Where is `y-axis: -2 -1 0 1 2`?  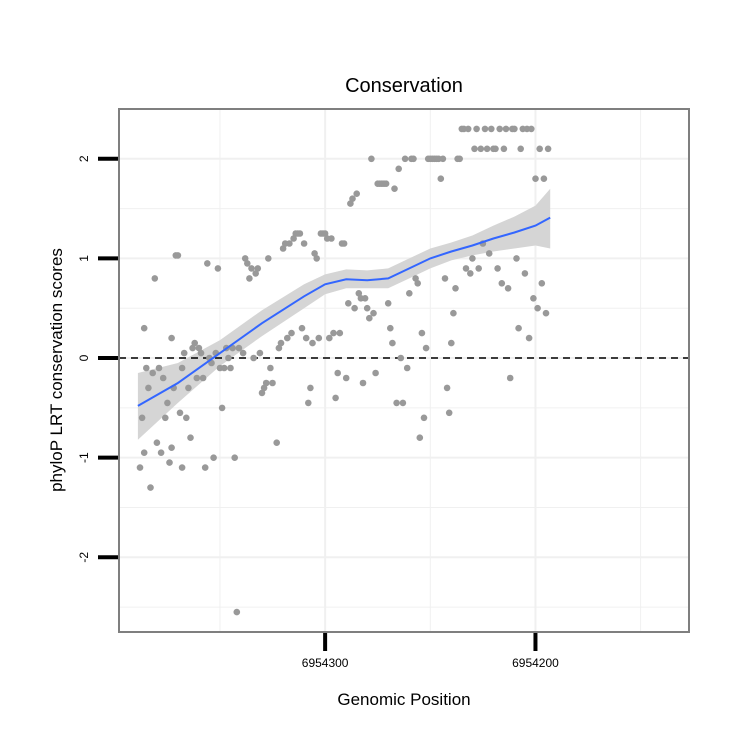 y-axis: -2 -1 0 1 2 is located at coordinates (97, 359).